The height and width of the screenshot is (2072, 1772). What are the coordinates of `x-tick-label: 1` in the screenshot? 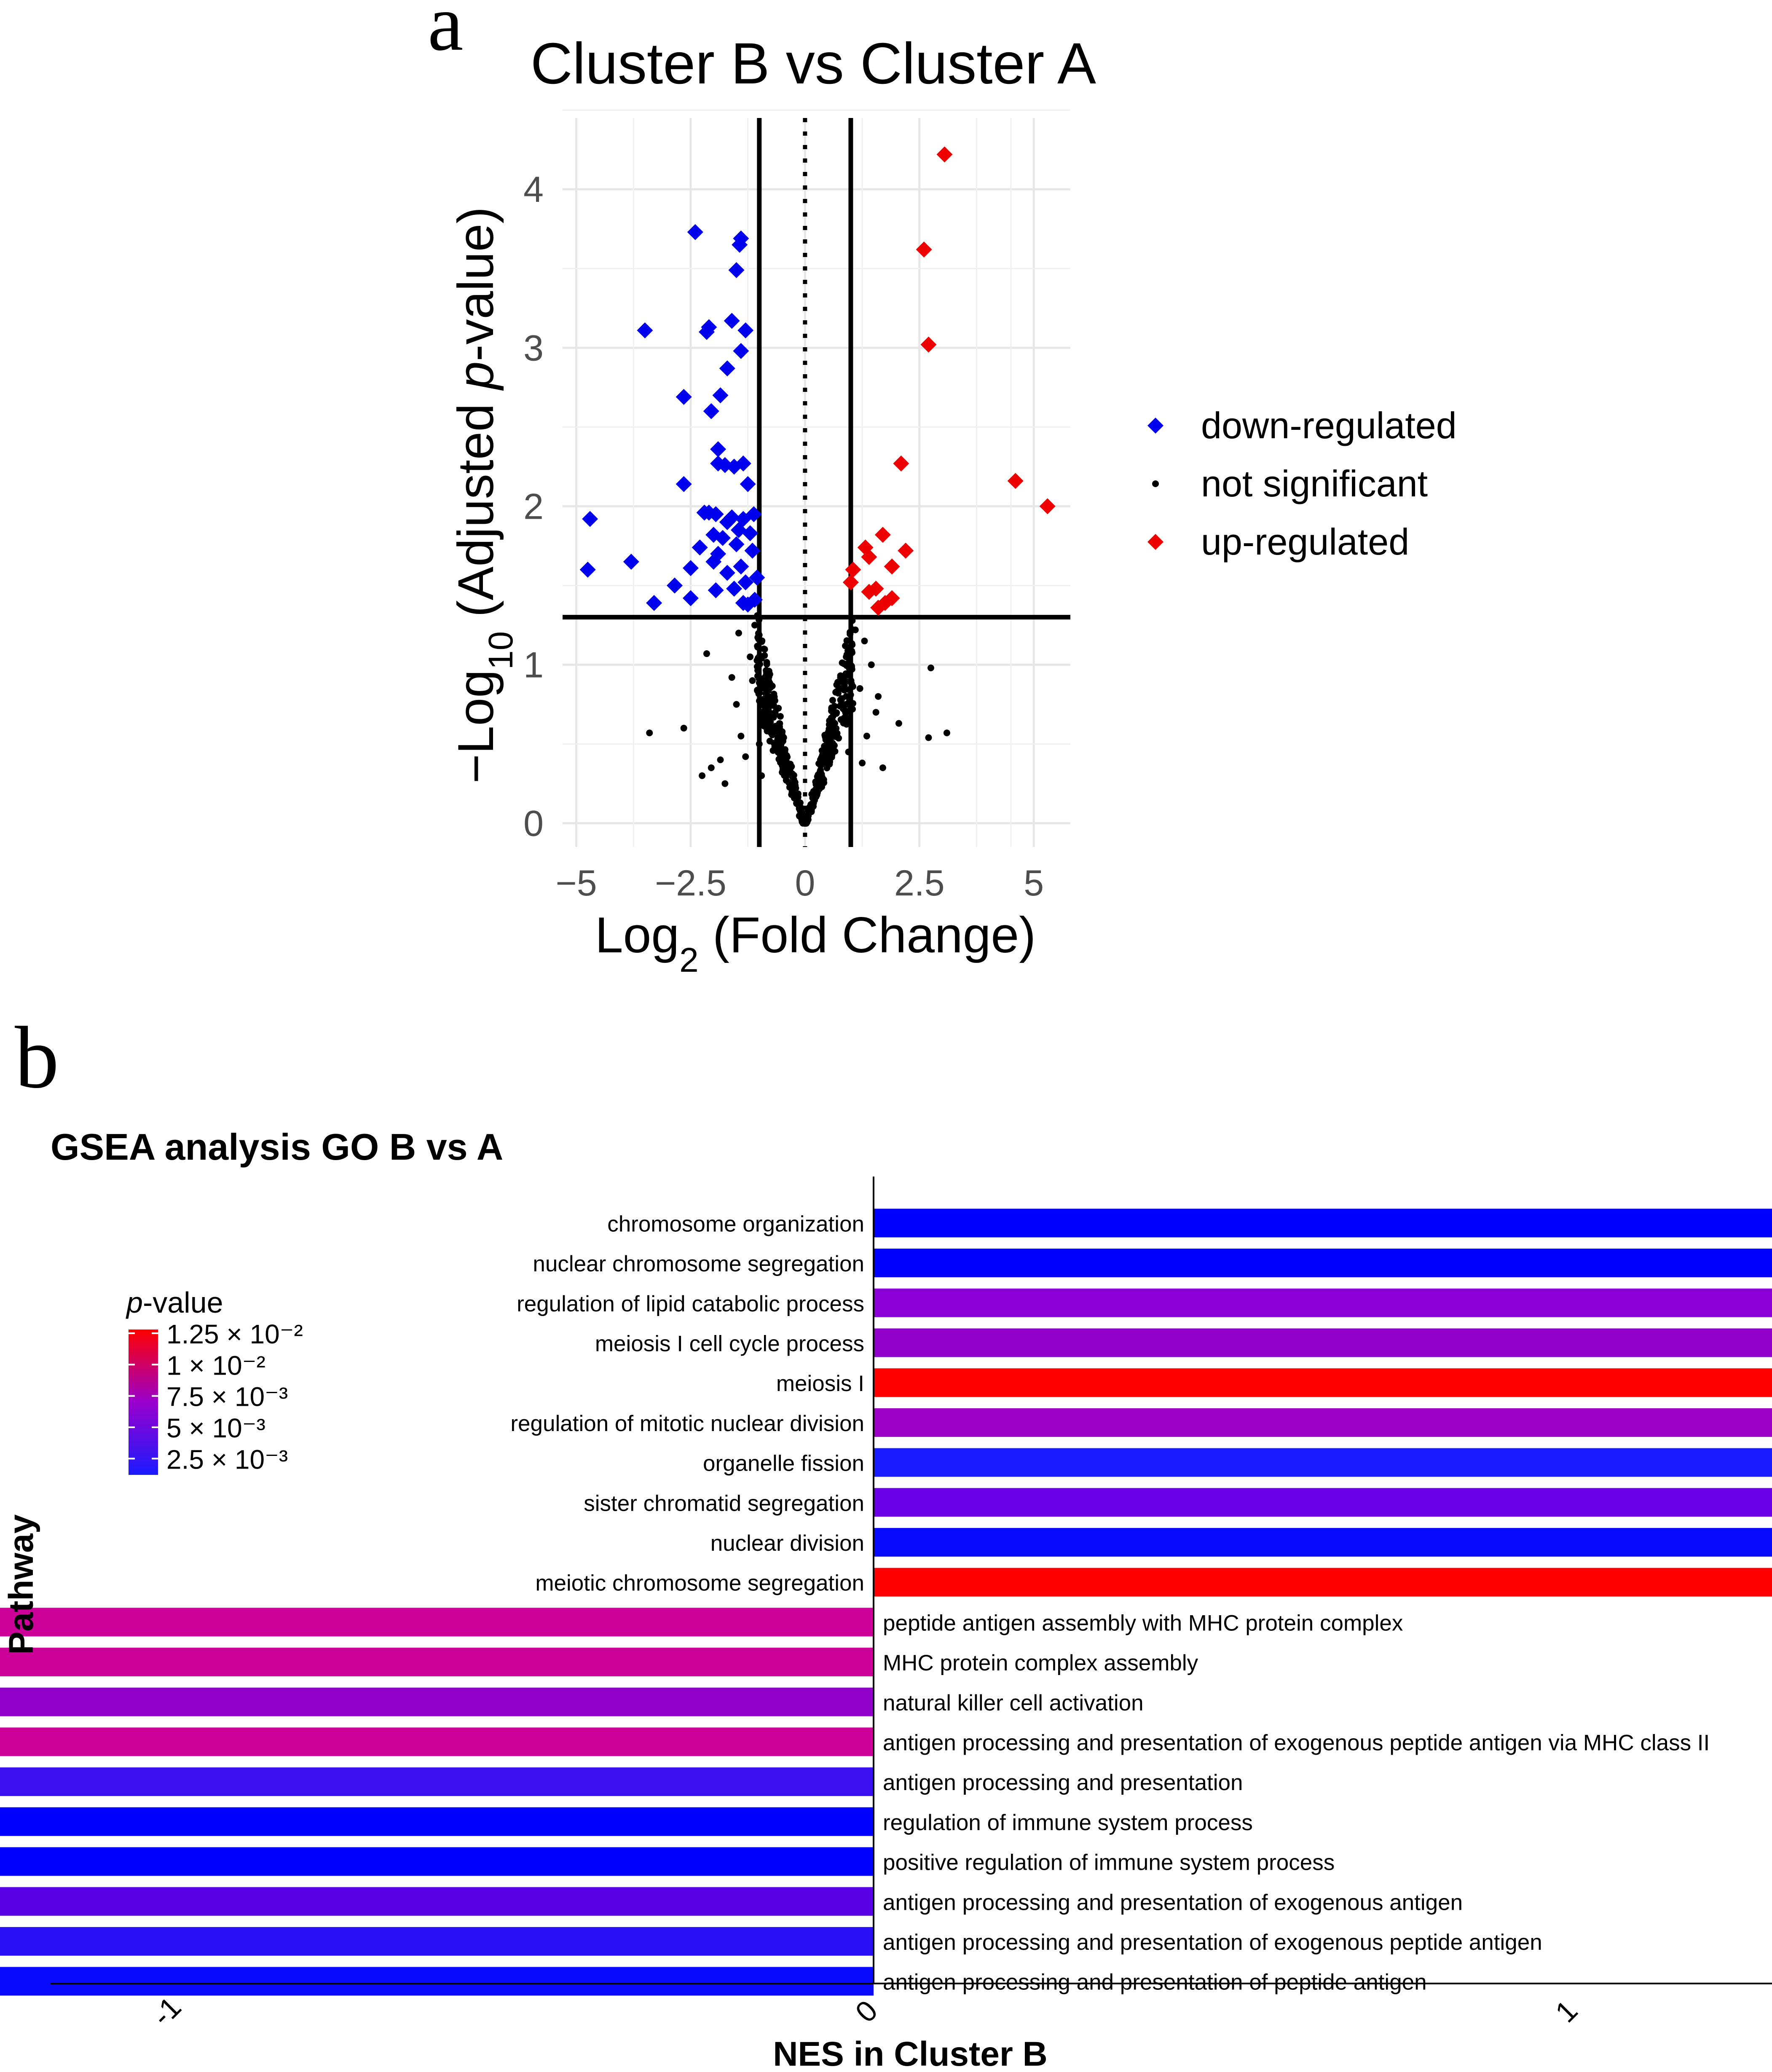 It's located at (1566, 2011).